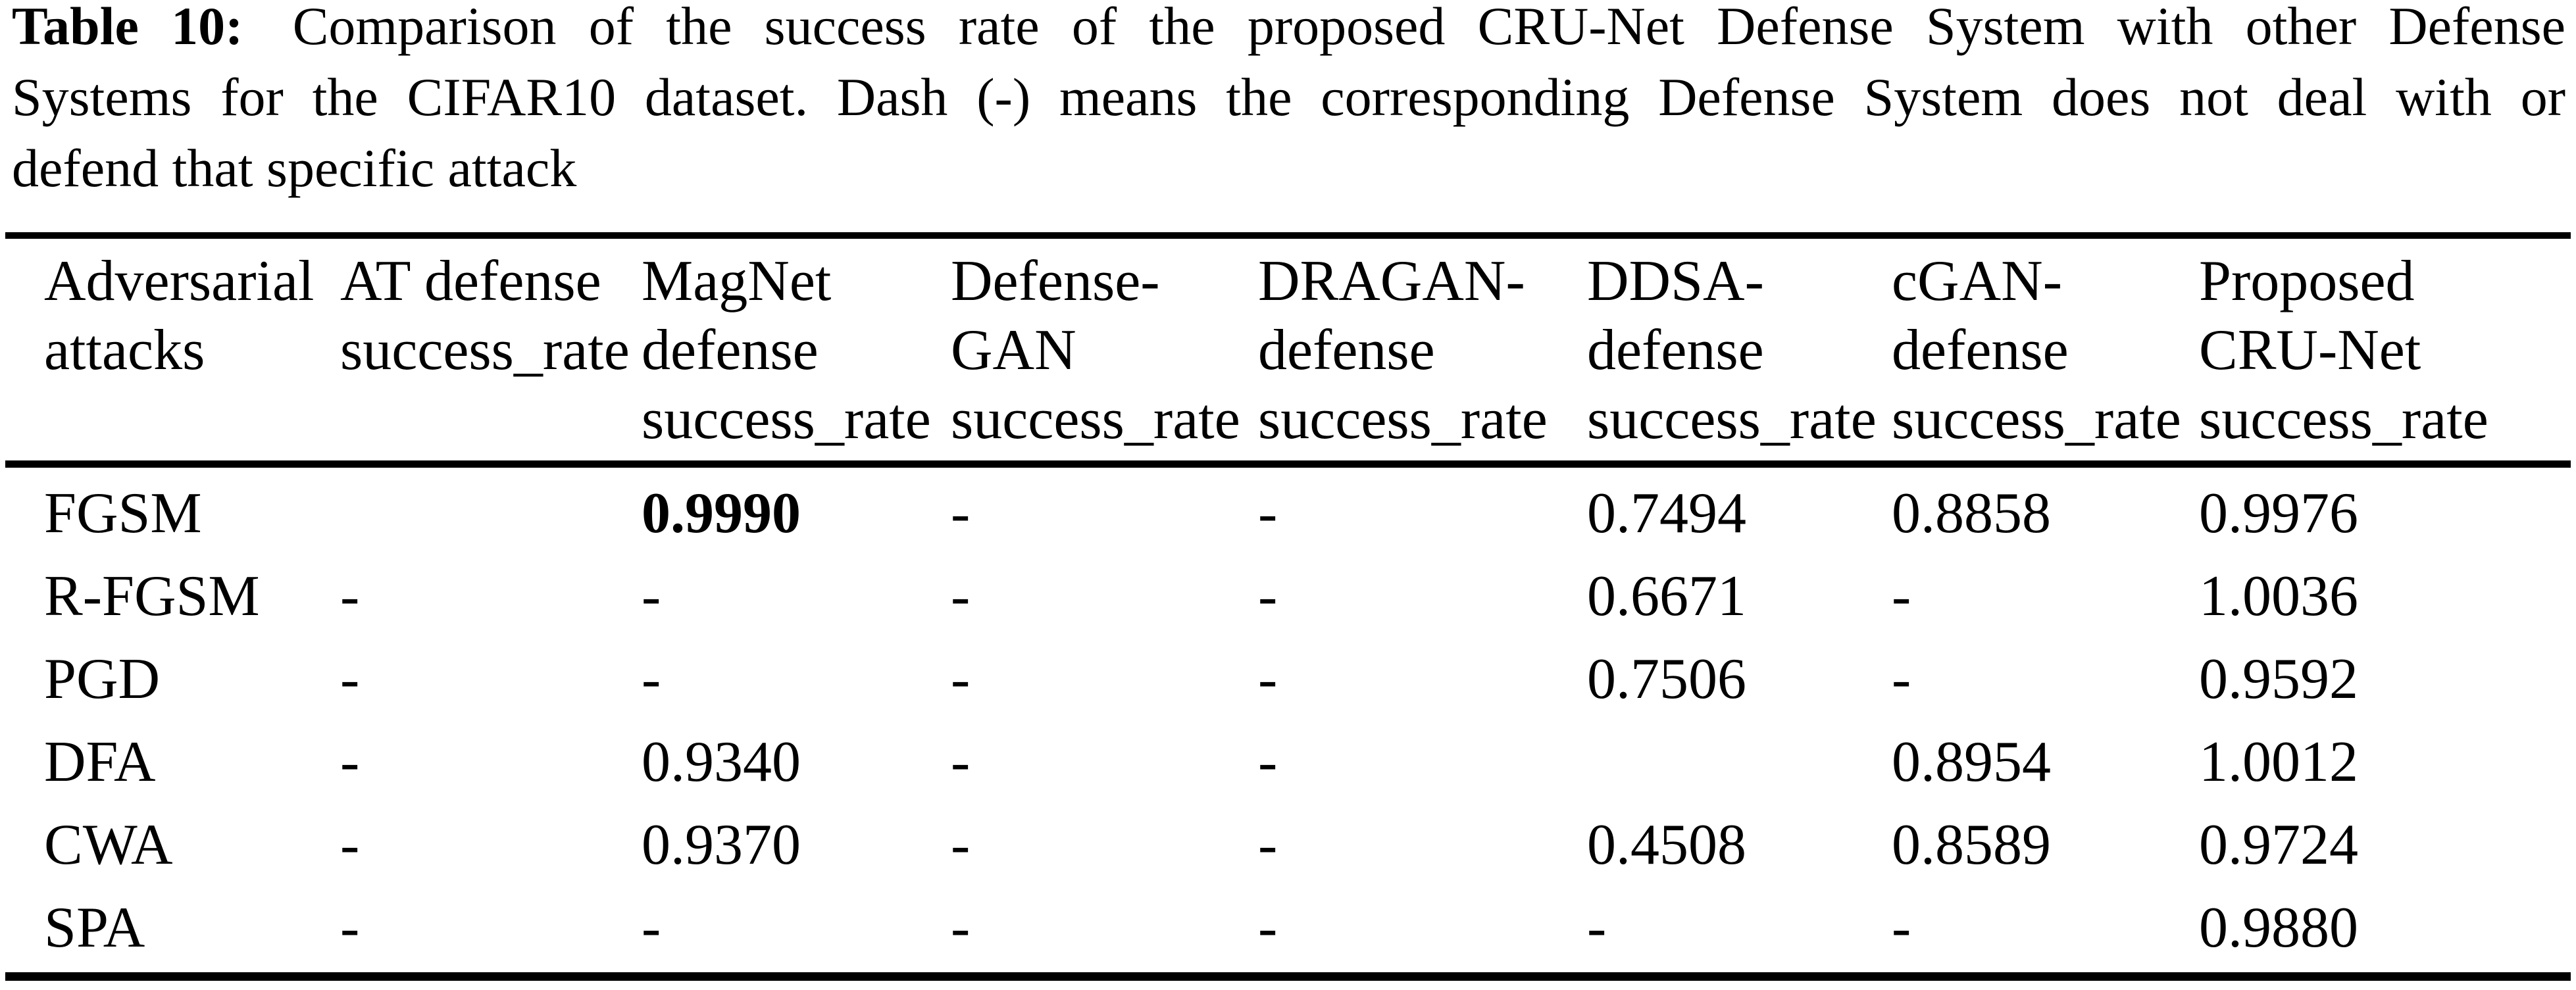 Image resolution: width=2576 pixels, height=990 pixels. Describe the element at coordinates (471, 281) in the screenshot. I see `header-line: AT defense` at that location.